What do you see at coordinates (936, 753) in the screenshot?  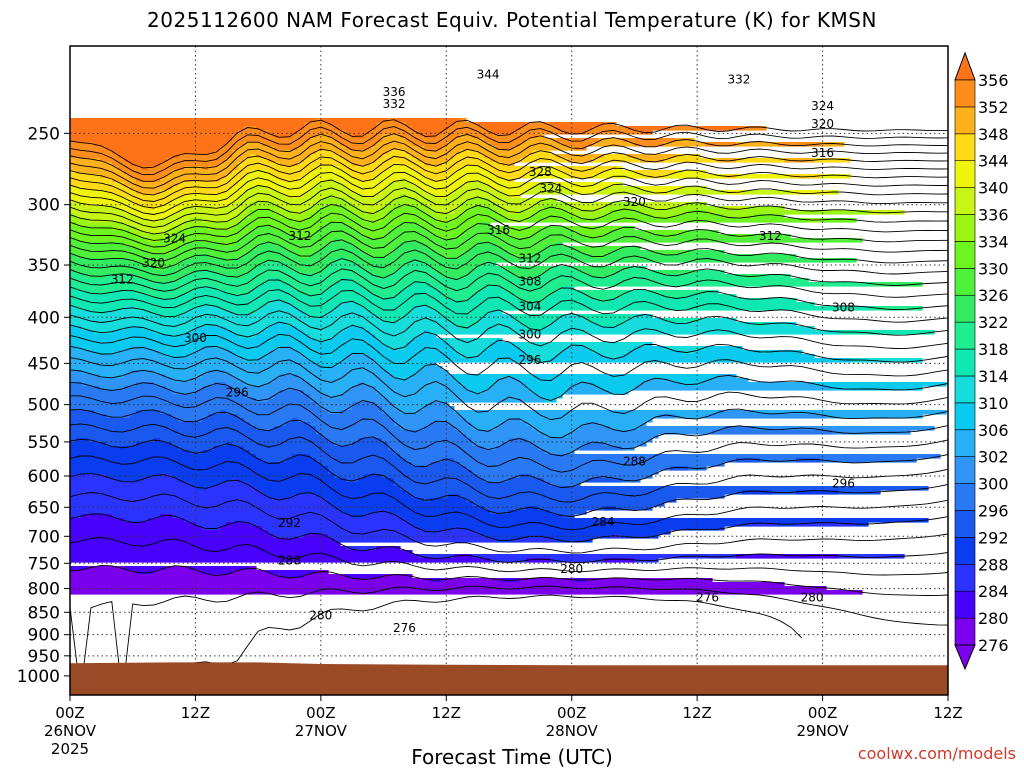 I see `credit-link: coolwx.com/models` at bounding box center [936, 753].